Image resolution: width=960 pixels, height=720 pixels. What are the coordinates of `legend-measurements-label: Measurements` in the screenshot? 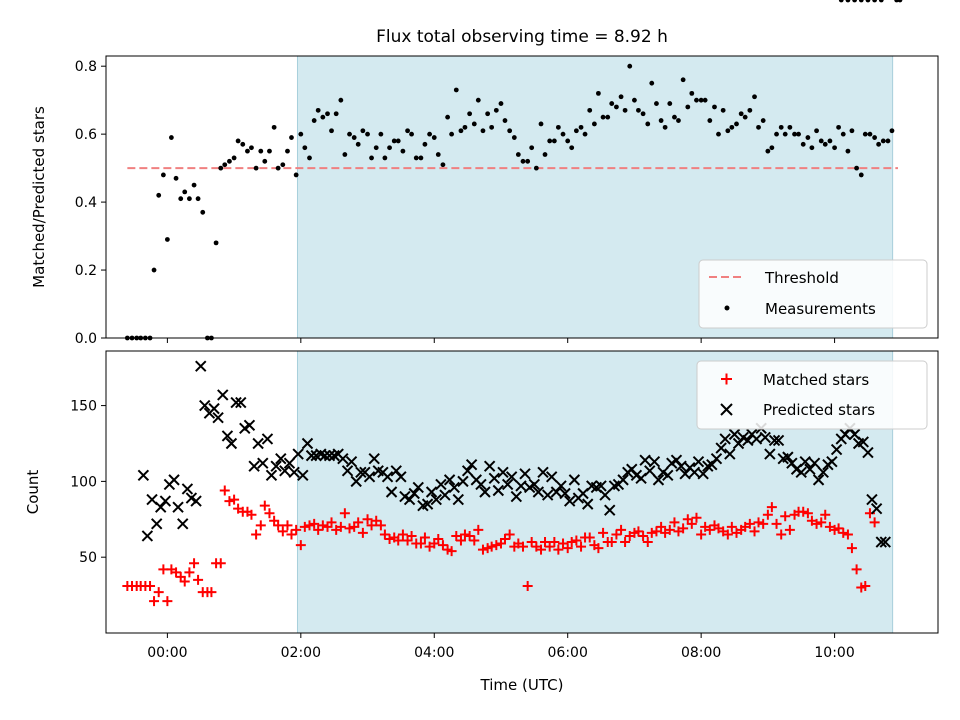 It's located at (820, 309).